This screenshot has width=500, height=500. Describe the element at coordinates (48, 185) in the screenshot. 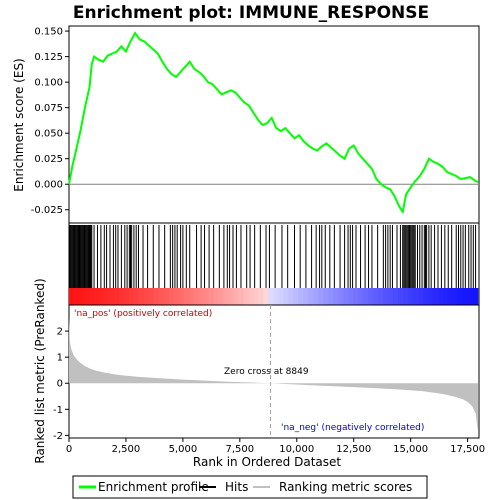

I see `es-y-tick-label: 0.000` at that location.